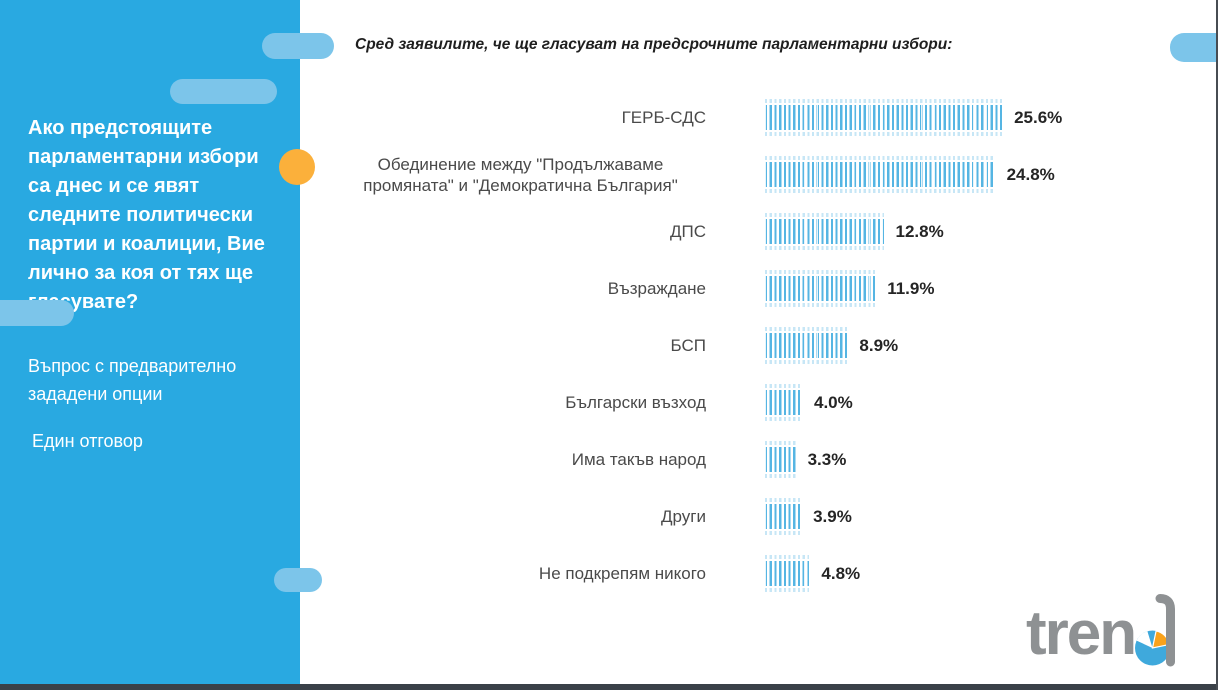  I want to click on chart-row: ДПС 12.8%, so click(765, 231).